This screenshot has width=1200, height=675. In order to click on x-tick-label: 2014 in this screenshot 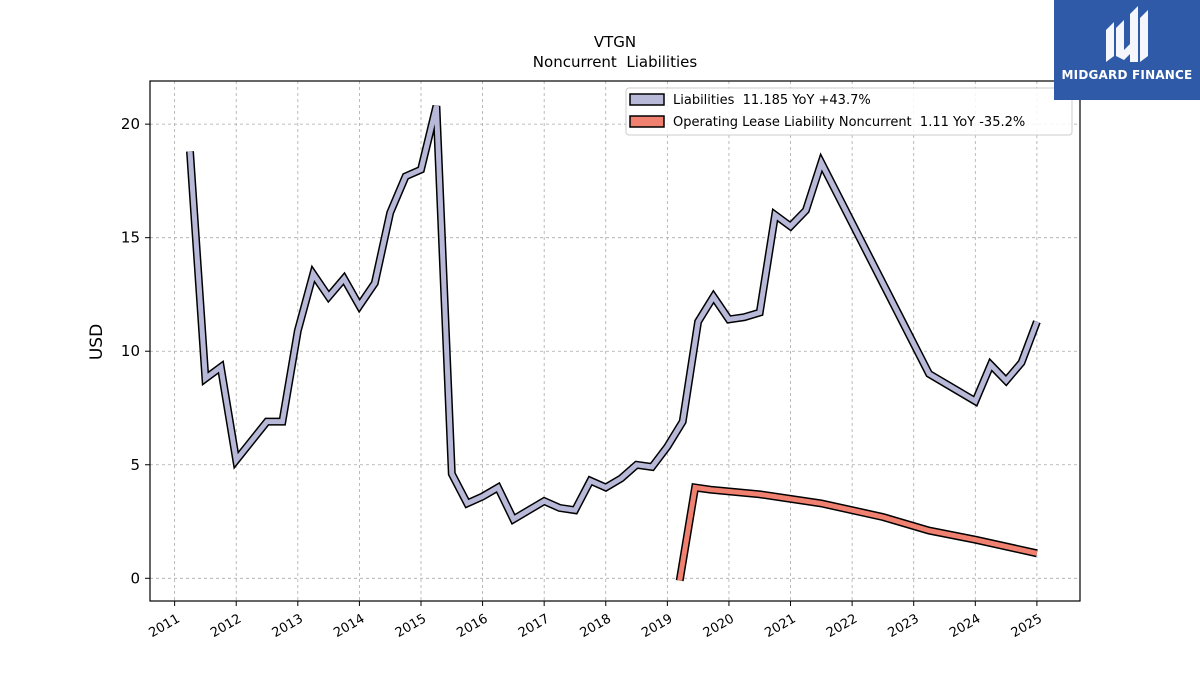, I will do `click(349, 626)`.